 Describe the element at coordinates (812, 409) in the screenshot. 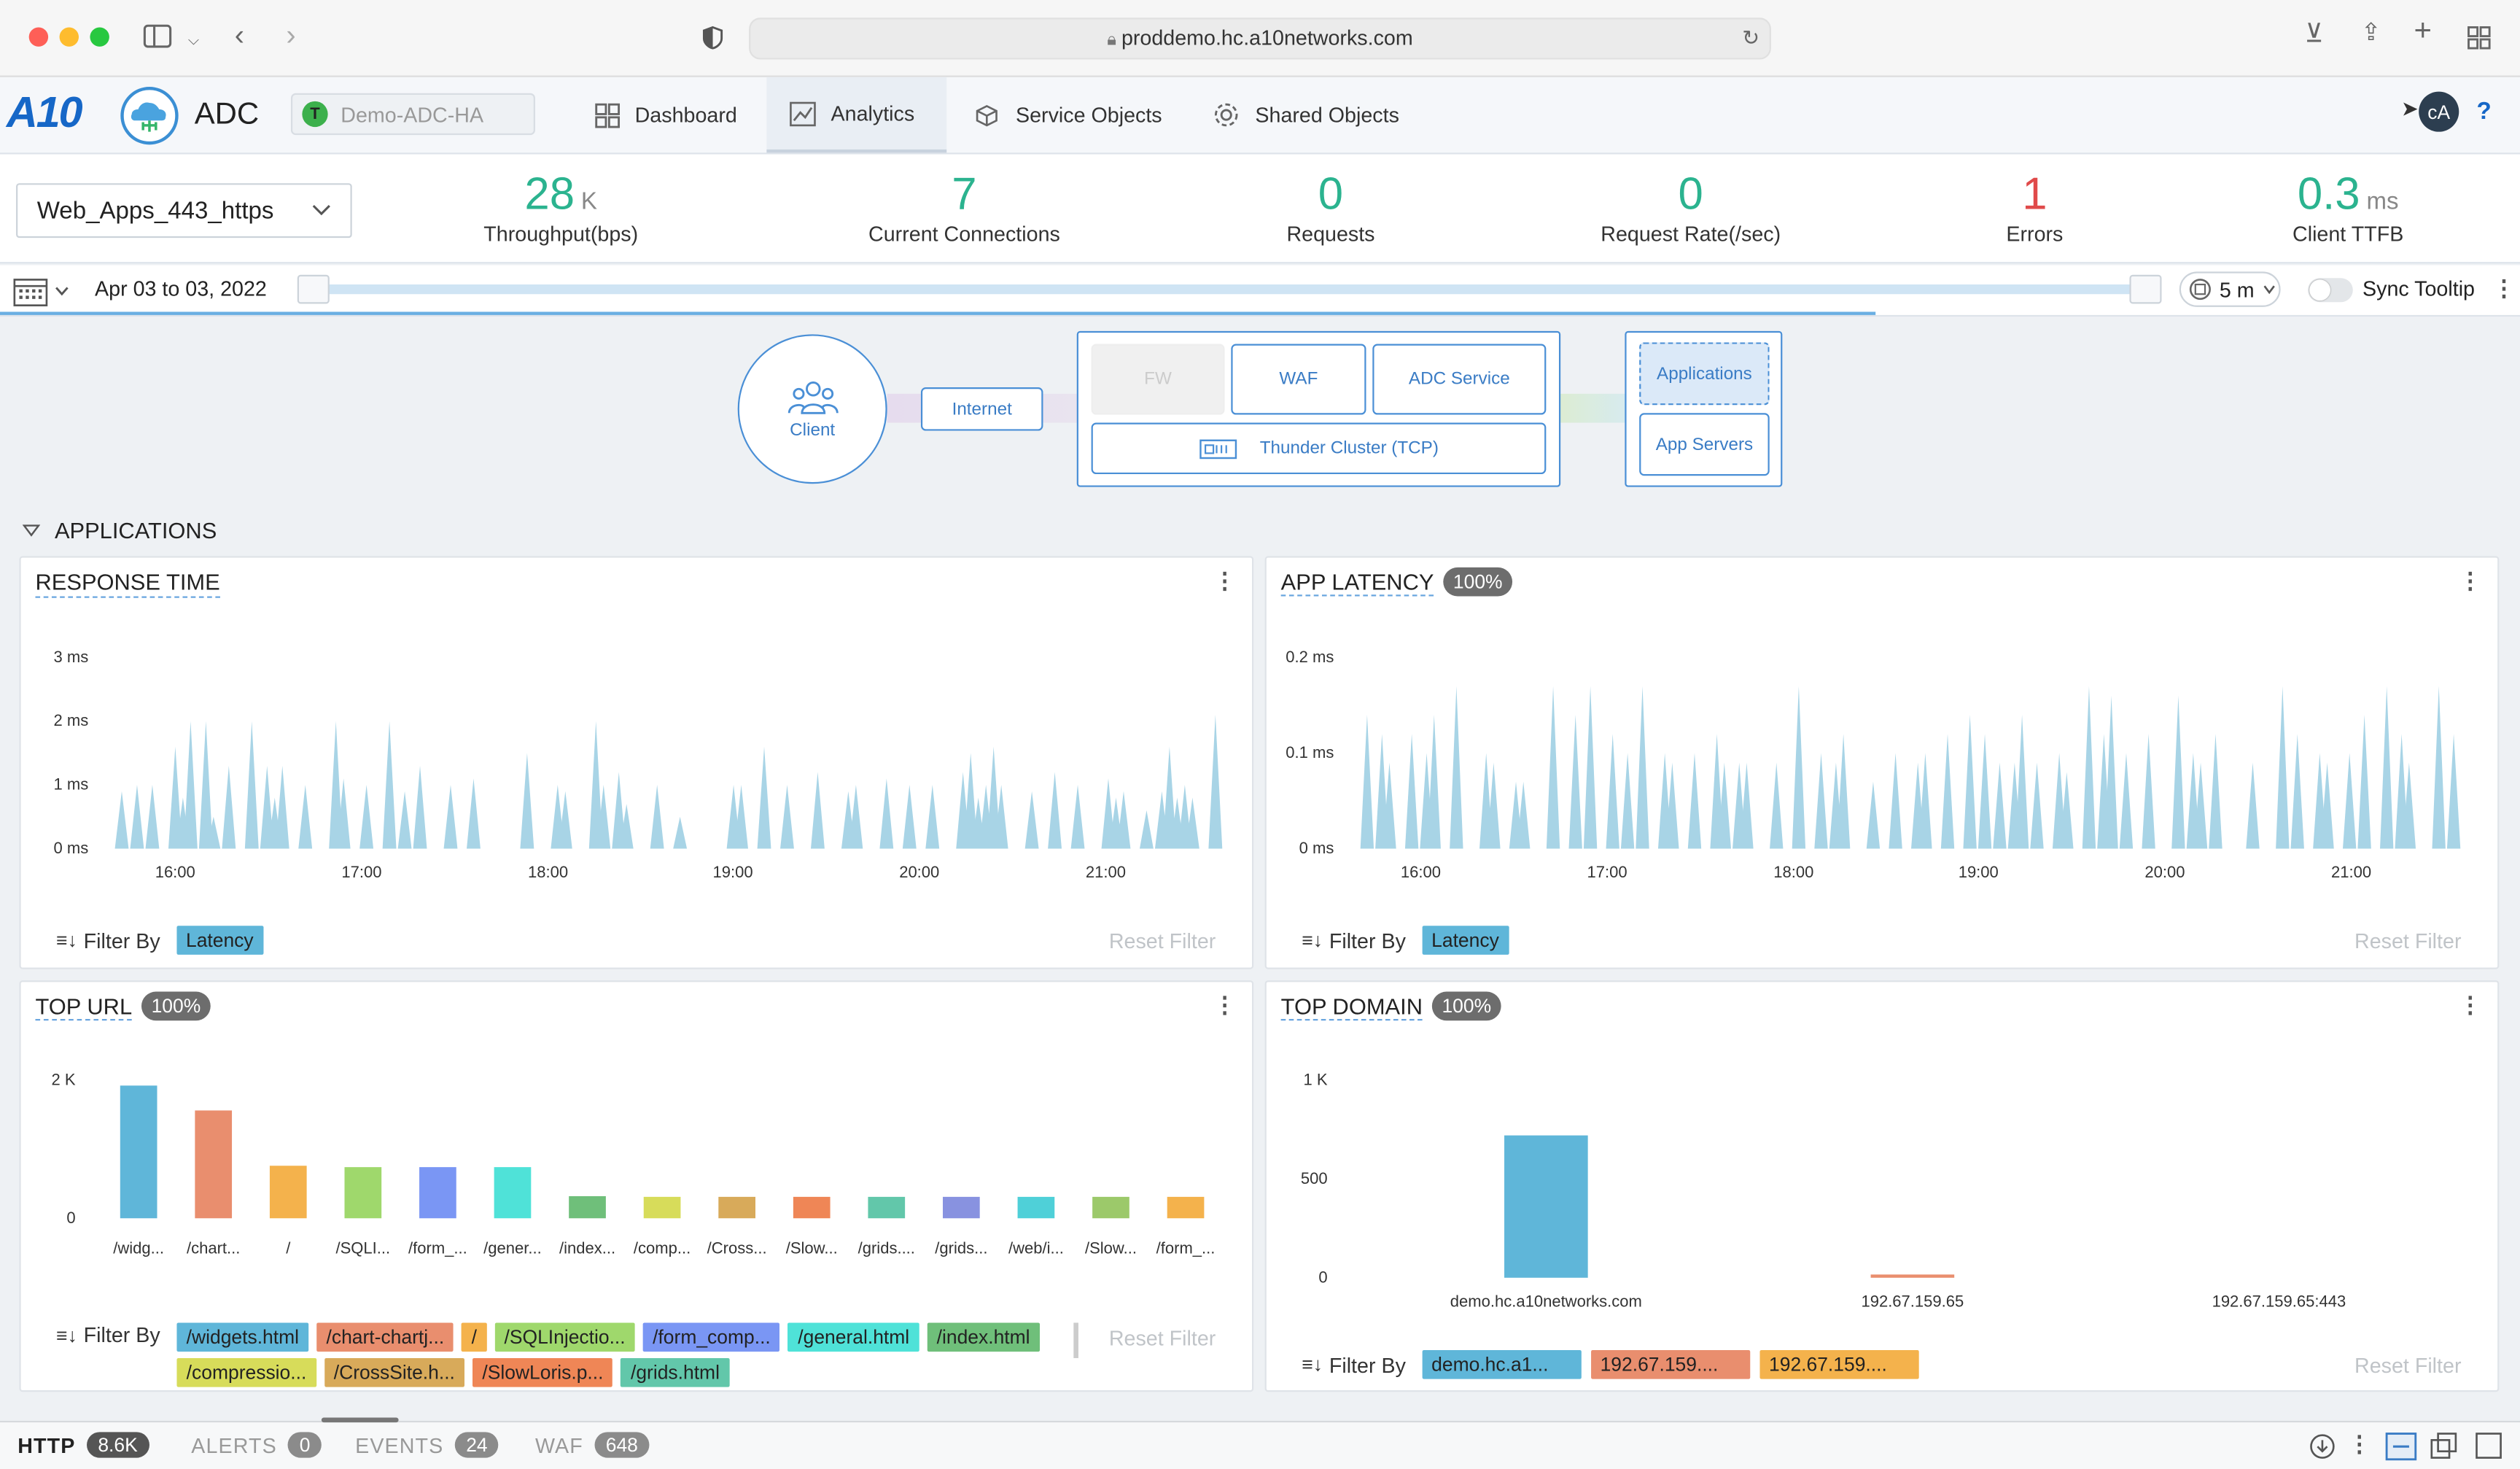

I see `topology-client: Client` at that location.